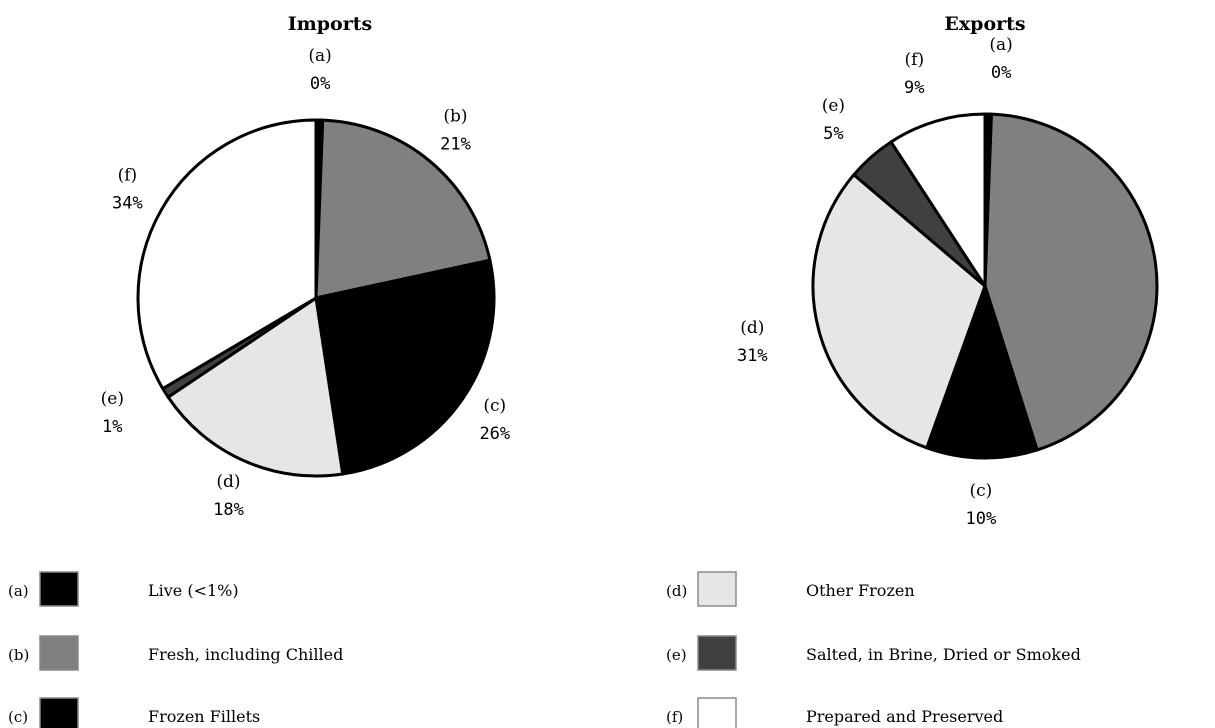 This screenshot has height=728, width=1215. Describe the element at coordinates (193, 590) in the screenshot. I see `legend-label-a: Live (<1%)` at that location.